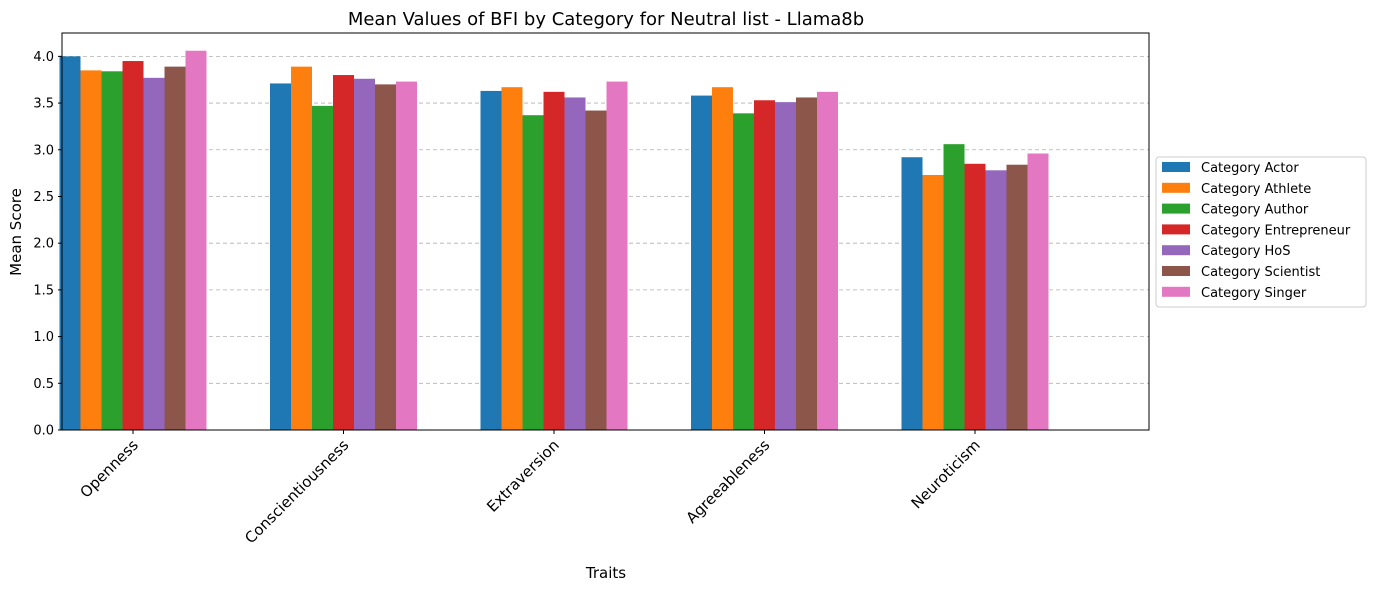  I want to click on x-tick-label: Openness, so click(108, 468).